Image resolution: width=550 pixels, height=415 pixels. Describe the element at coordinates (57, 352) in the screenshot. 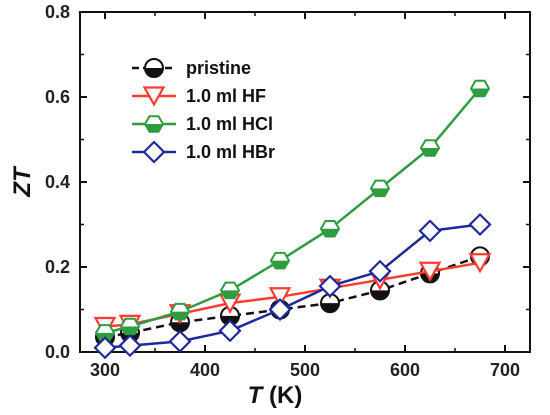

I see `y-tick-label: 0.0` at that location.